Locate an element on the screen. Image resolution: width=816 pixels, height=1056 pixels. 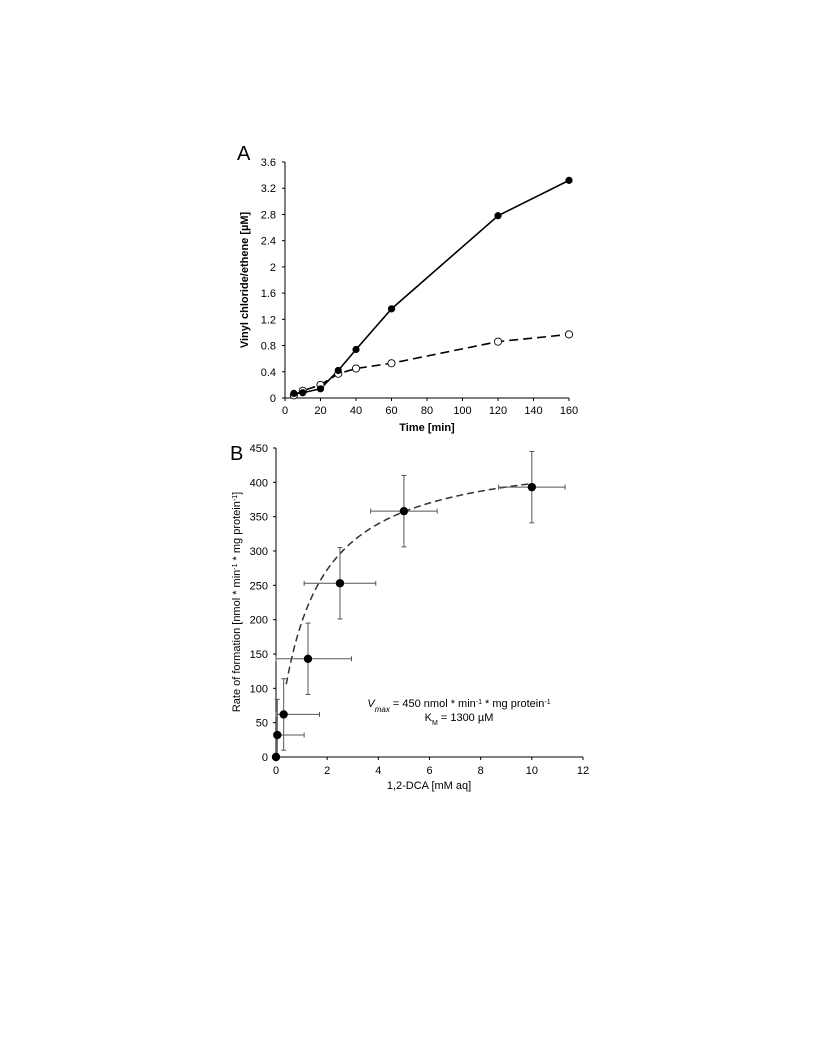
x-tick-label: 160 is located at coordinates (569, 411).